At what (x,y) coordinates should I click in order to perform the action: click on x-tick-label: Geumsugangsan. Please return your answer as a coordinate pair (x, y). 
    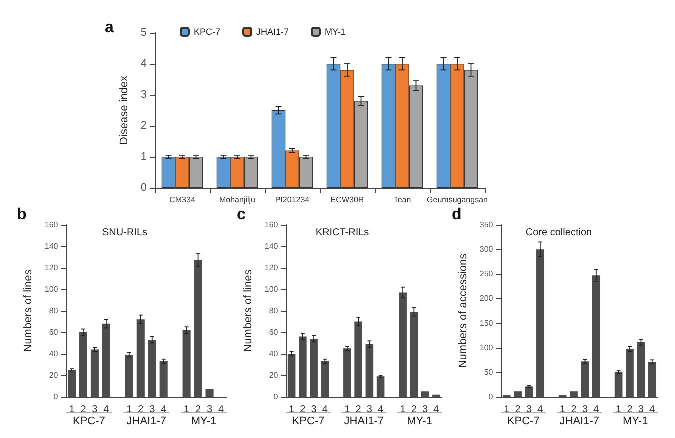
    Looking at the image, I should click on (457, 200).